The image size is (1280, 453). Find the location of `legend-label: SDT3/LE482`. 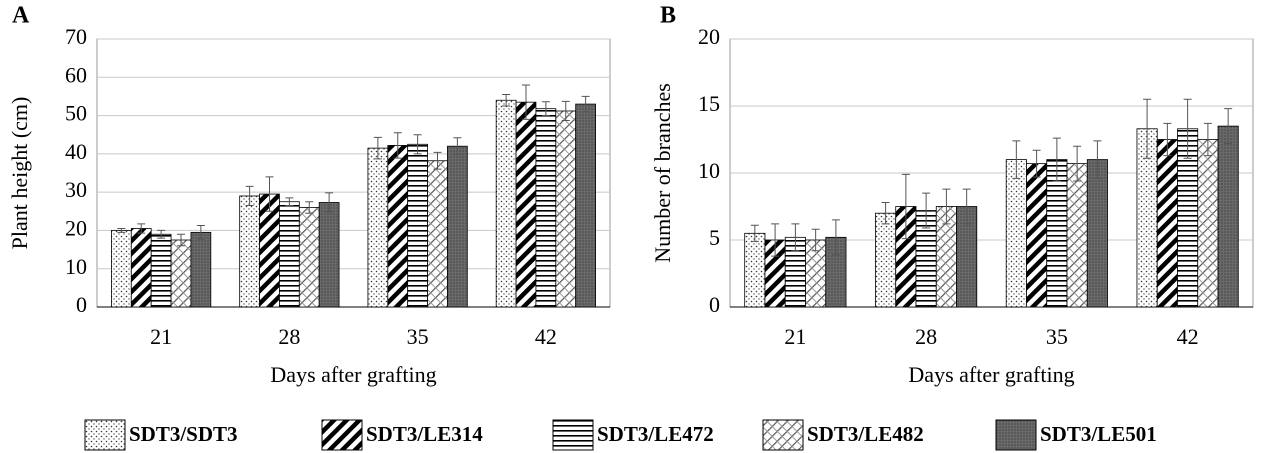

legend-label: SDT3/LE482 is located at coordinates (865, 434).